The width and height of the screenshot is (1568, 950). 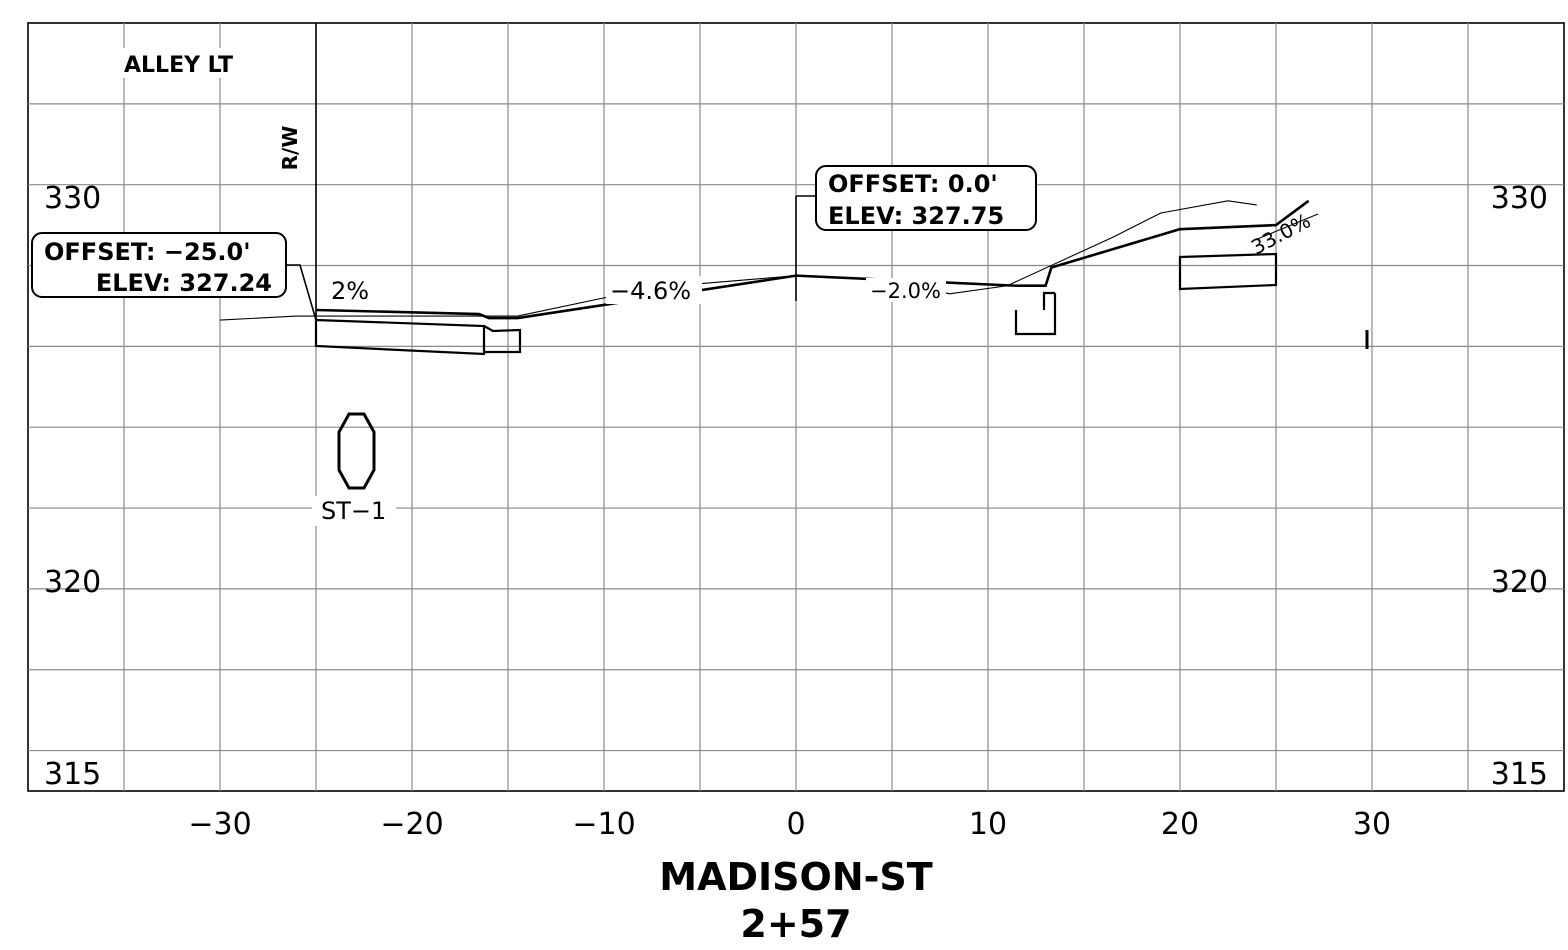 What do you see at coordinates (1519, 198) in the screenshot?
I see `y-label-330-right: 330` at bounding box center [1519, 198].